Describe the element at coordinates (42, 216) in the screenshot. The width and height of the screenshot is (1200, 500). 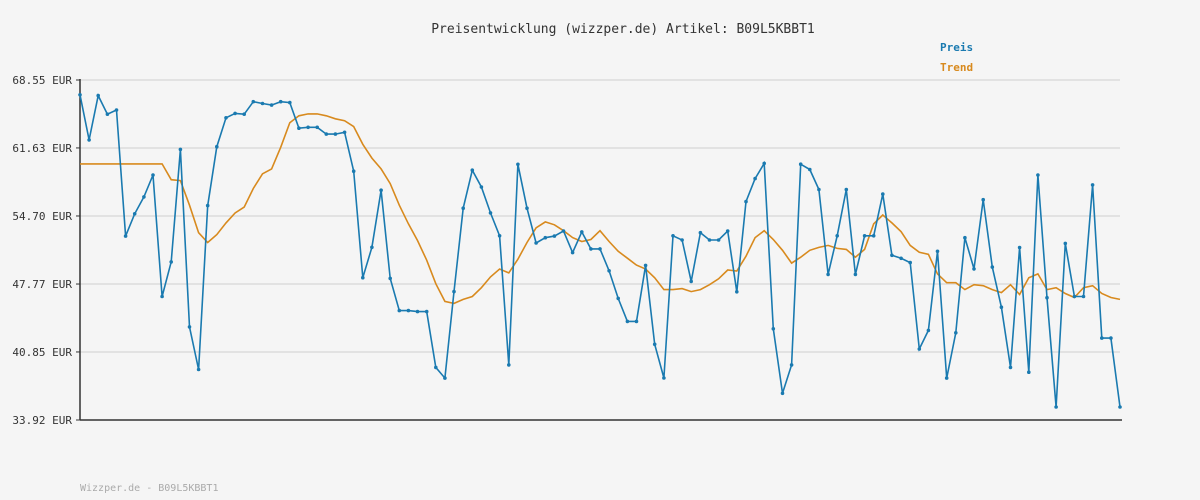
I see `y-tick-label: 54.70 EUR` at that location.